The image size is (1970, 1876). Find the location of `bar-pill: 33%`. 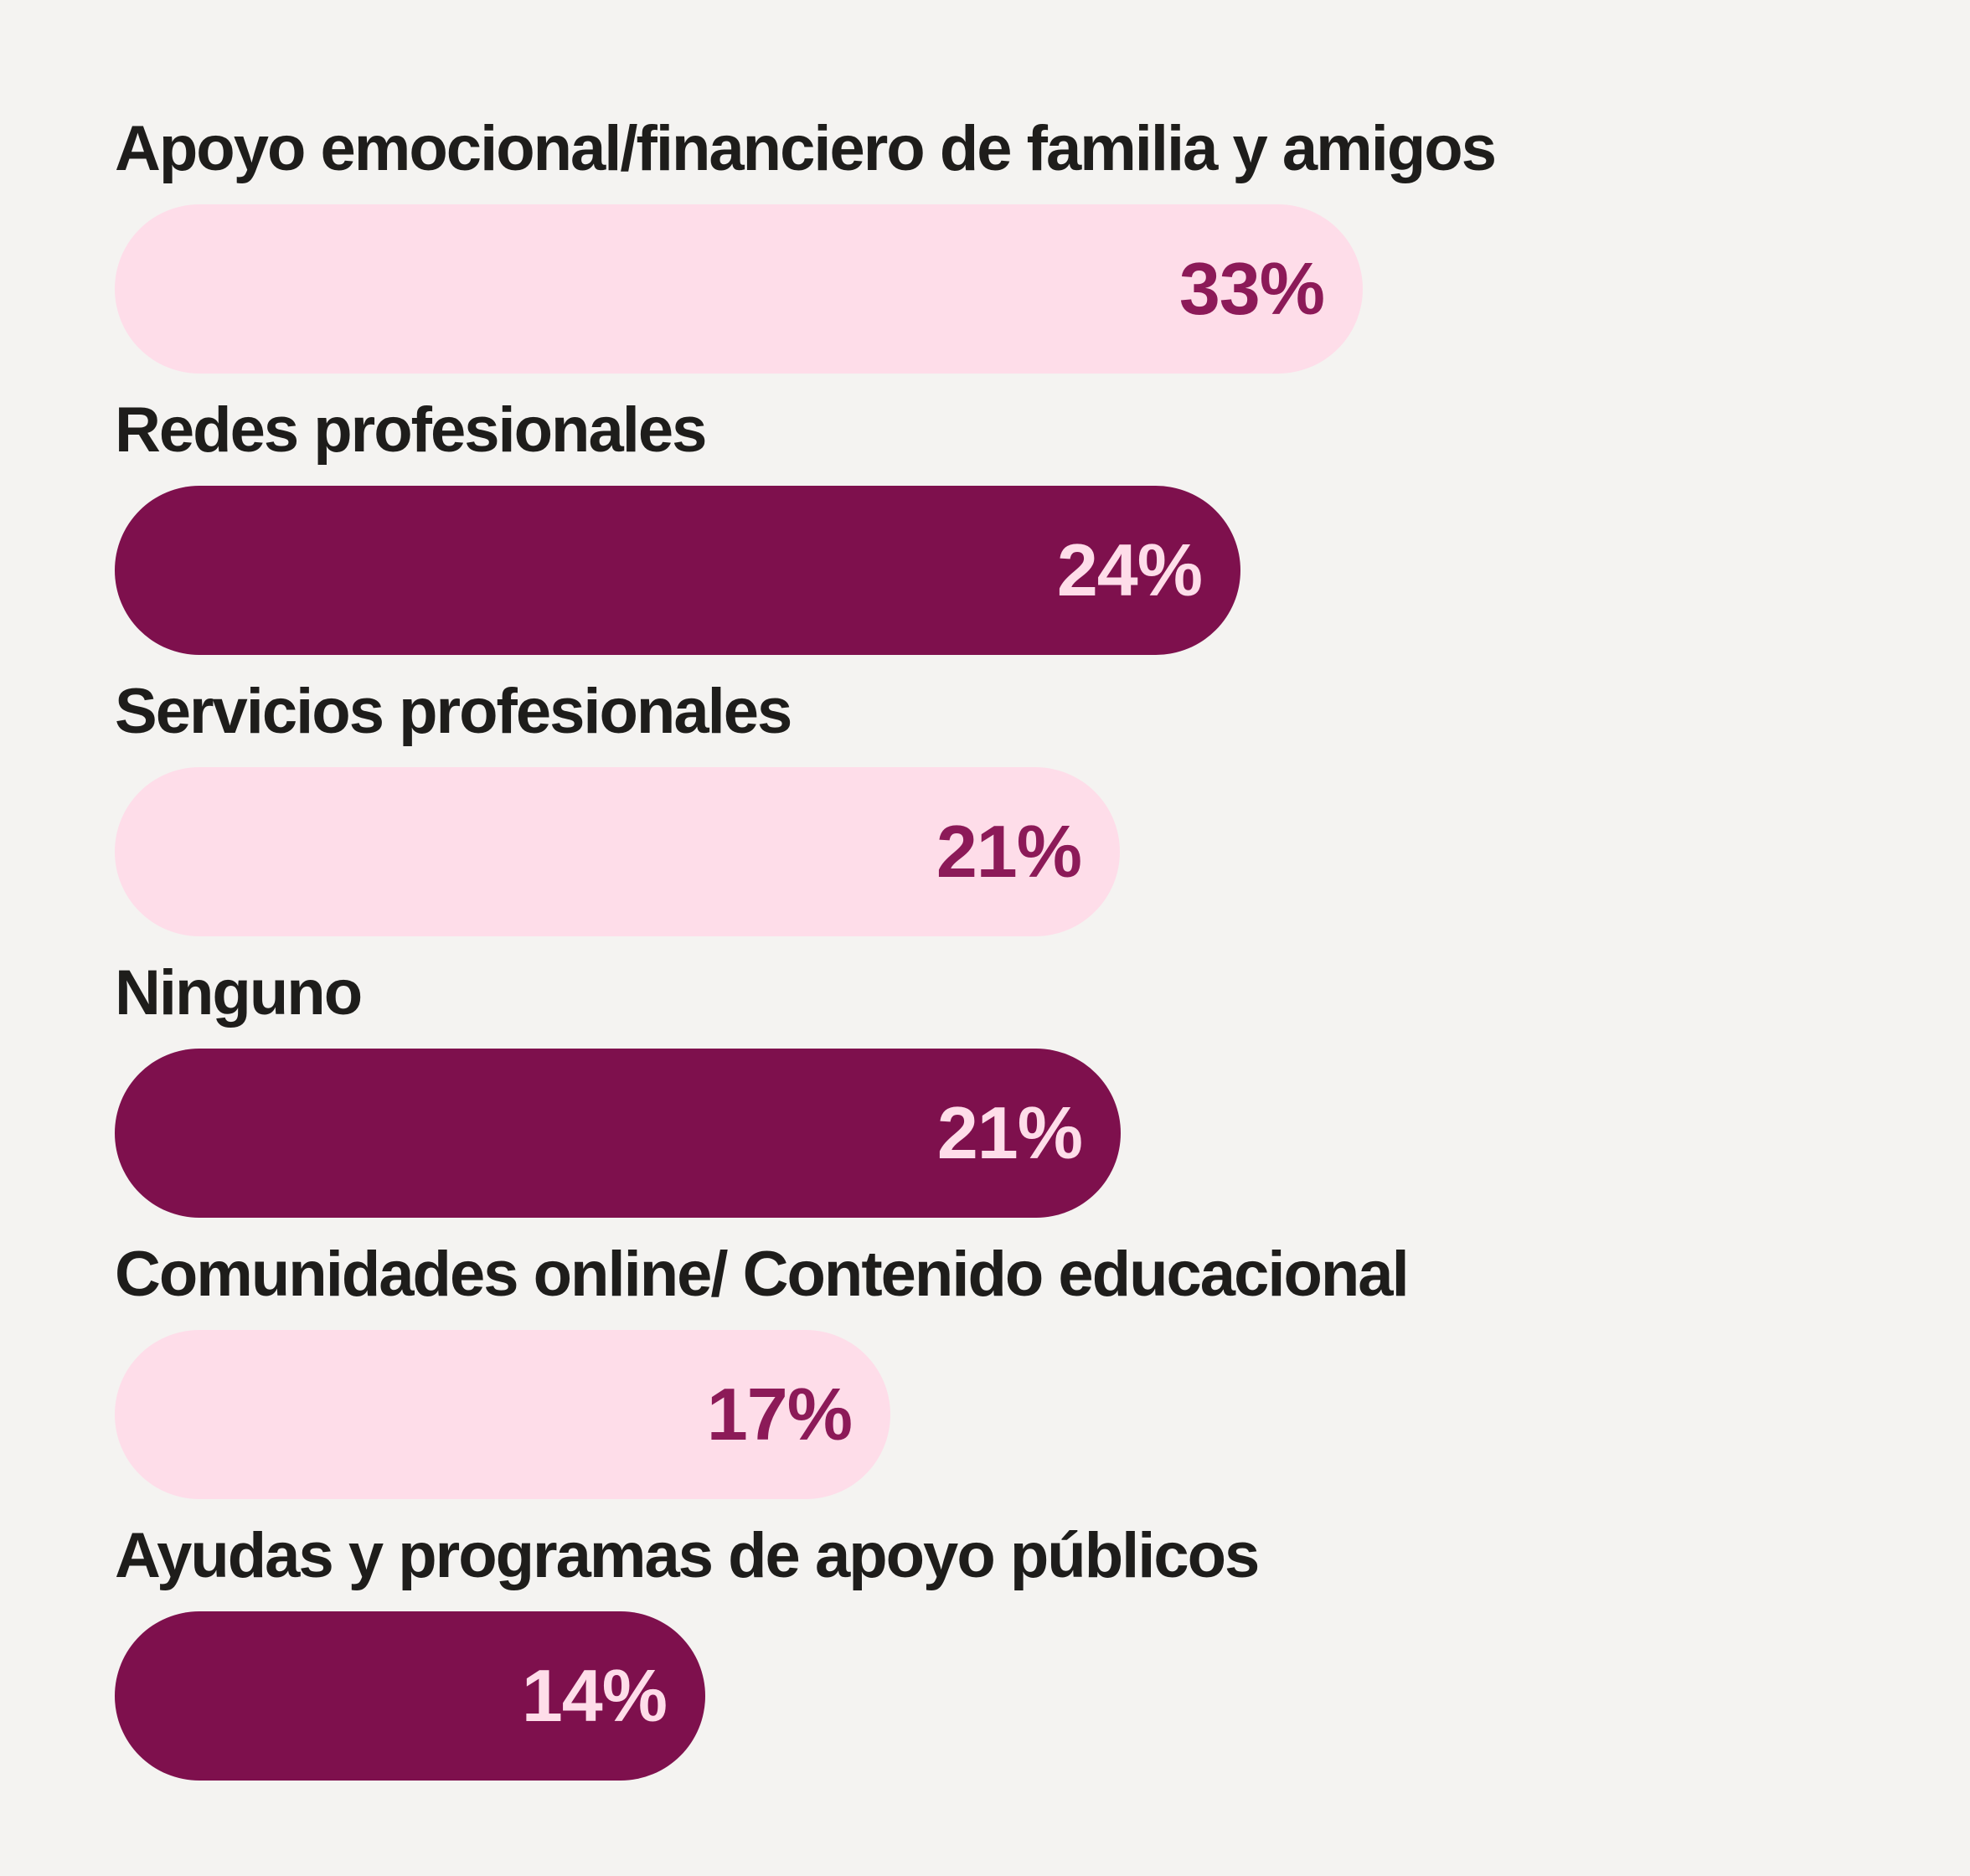

bar-pill: 33% is located at coordinates (739, 289).